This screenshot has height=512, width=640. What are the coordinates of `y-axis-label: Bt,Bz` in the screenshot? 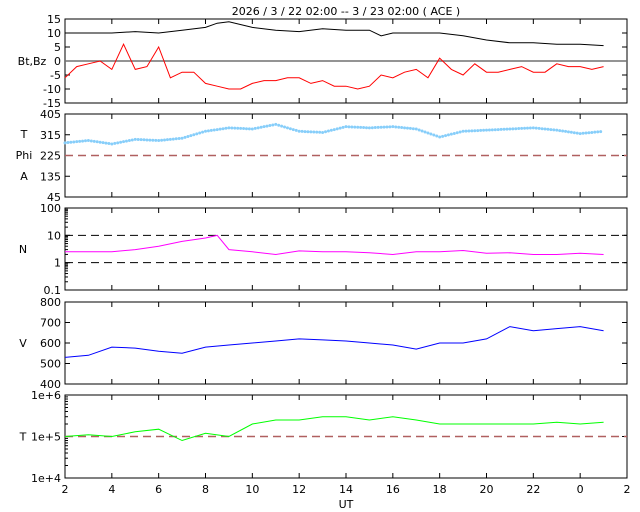 It's located at (32, 61).